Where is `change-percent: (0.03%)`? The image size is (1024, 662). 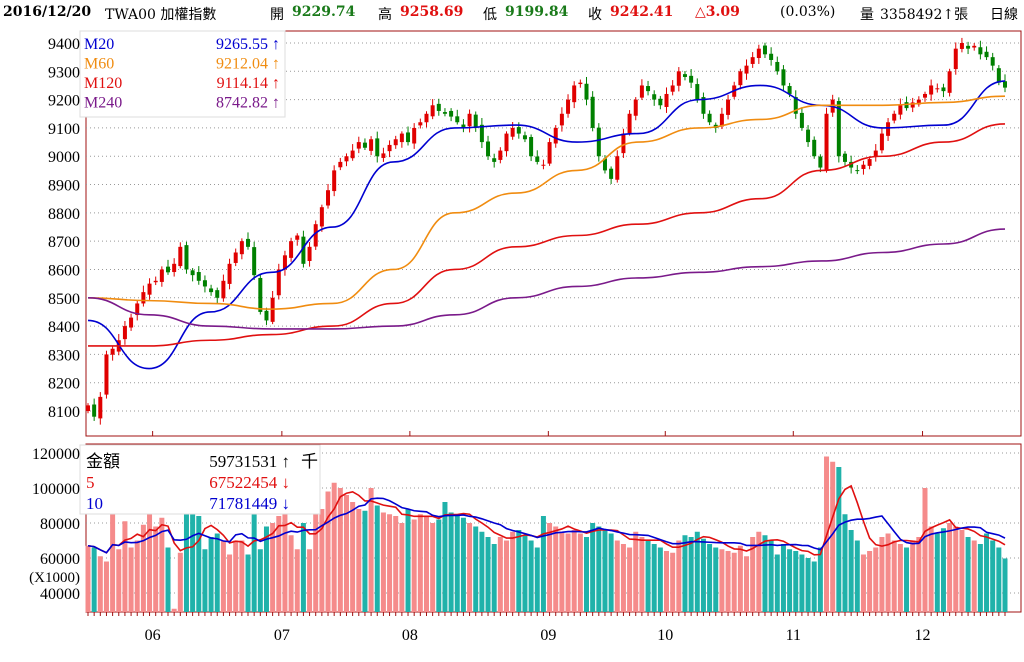 change-percent: (0.03%) is located at coordinates (808, 12).